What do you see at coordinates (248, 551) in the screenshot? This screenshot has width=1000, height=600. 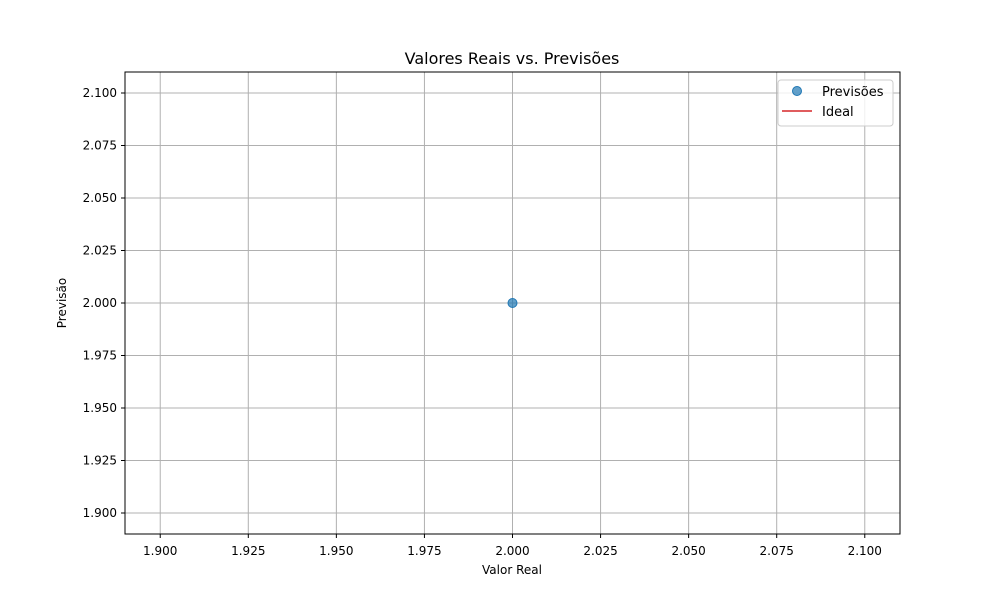 I see `x-tick-label: 1.925` at bounding box center [248, 551].